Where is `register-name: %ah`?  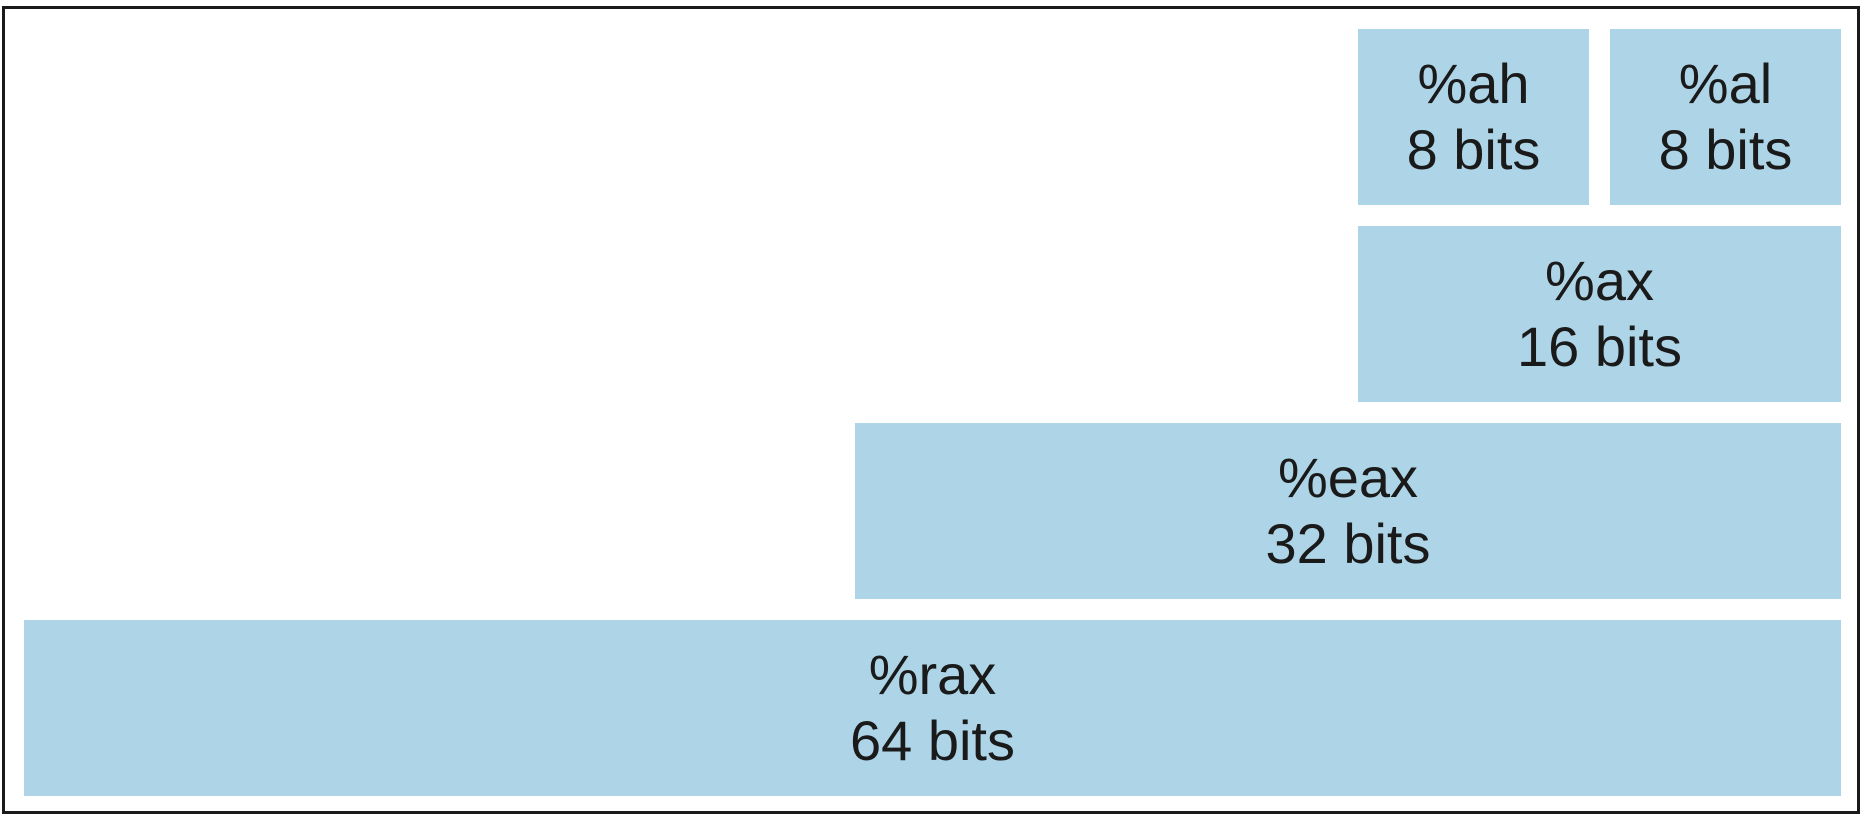
register-name: %ah is located at coordinates (1473, 83).